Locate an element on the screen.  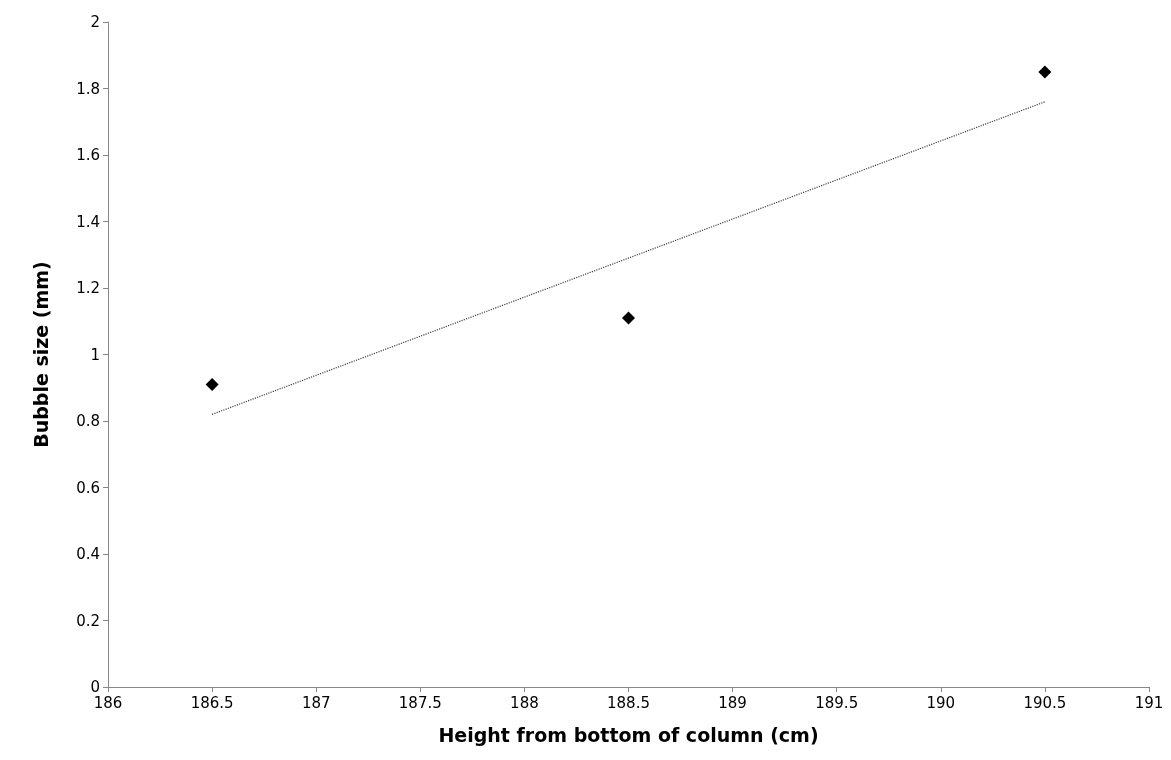
x-tick-label: 189 is located at coordinates (732, 702).